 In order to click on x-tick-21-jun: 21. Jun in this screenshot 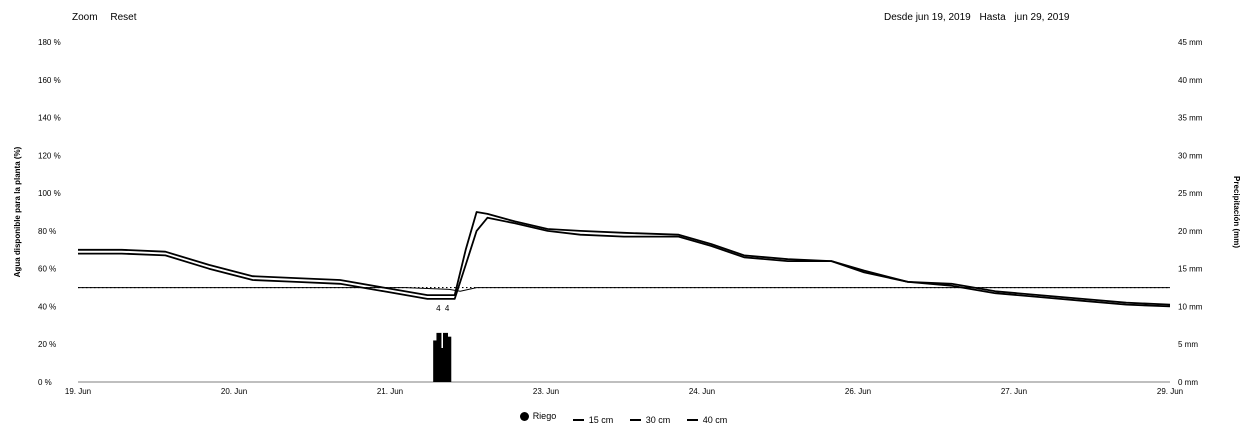, I will do `click(390, 391)`.